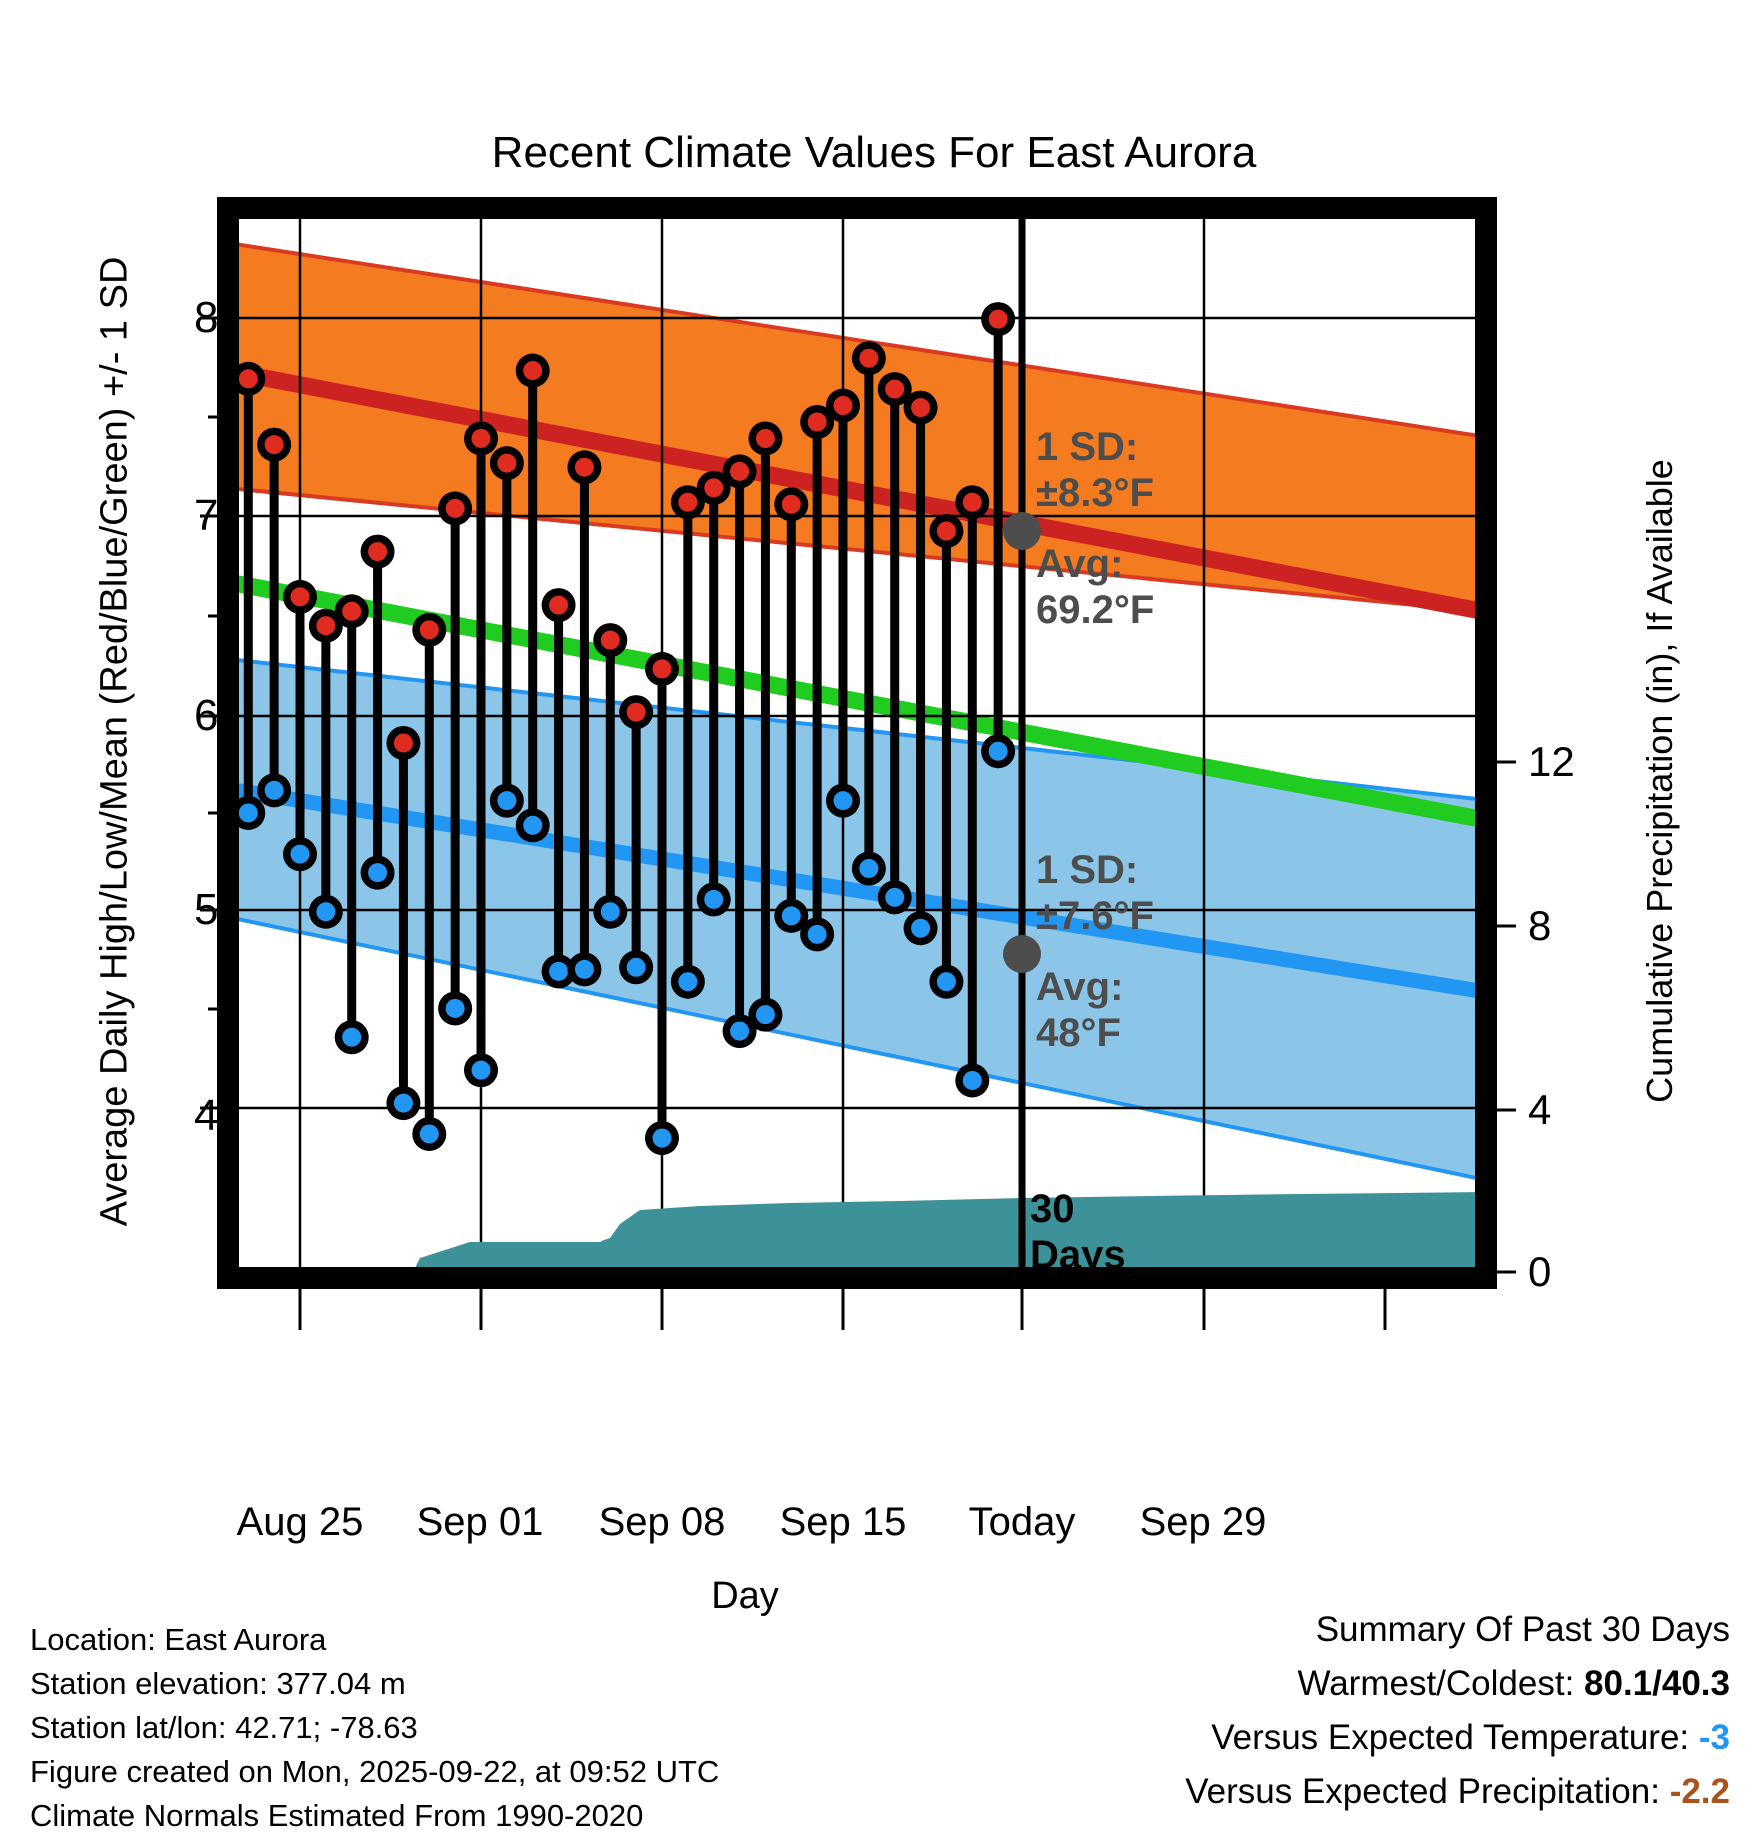  I want to click on versus-temp-row: Versus Expected Temperature: -3, so click(1470, 1738).